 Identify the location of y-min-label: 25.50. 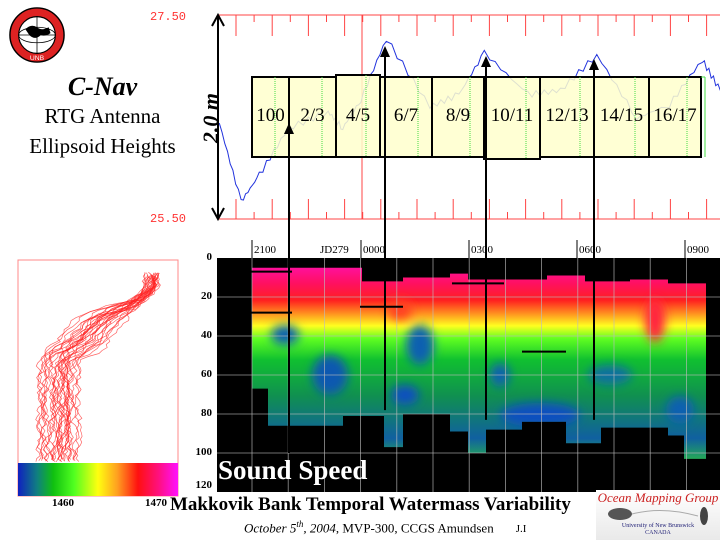
(168, 219).